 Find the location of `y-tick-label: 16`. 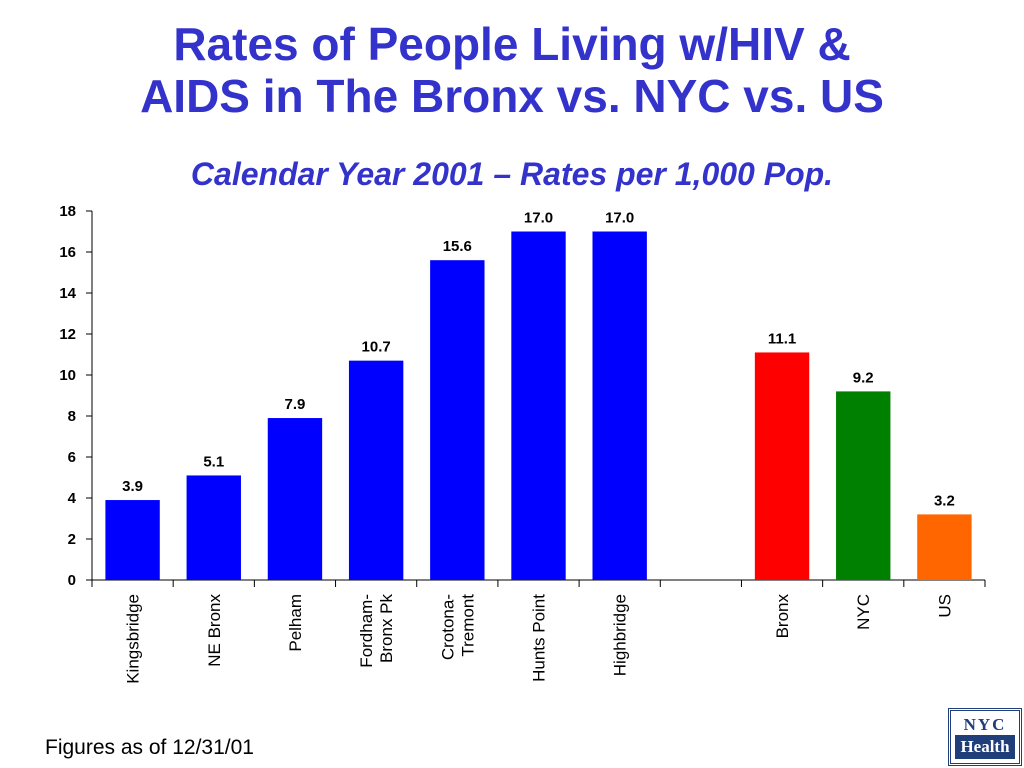

y-tick-label: 16 is located at coordinates (67, 252).